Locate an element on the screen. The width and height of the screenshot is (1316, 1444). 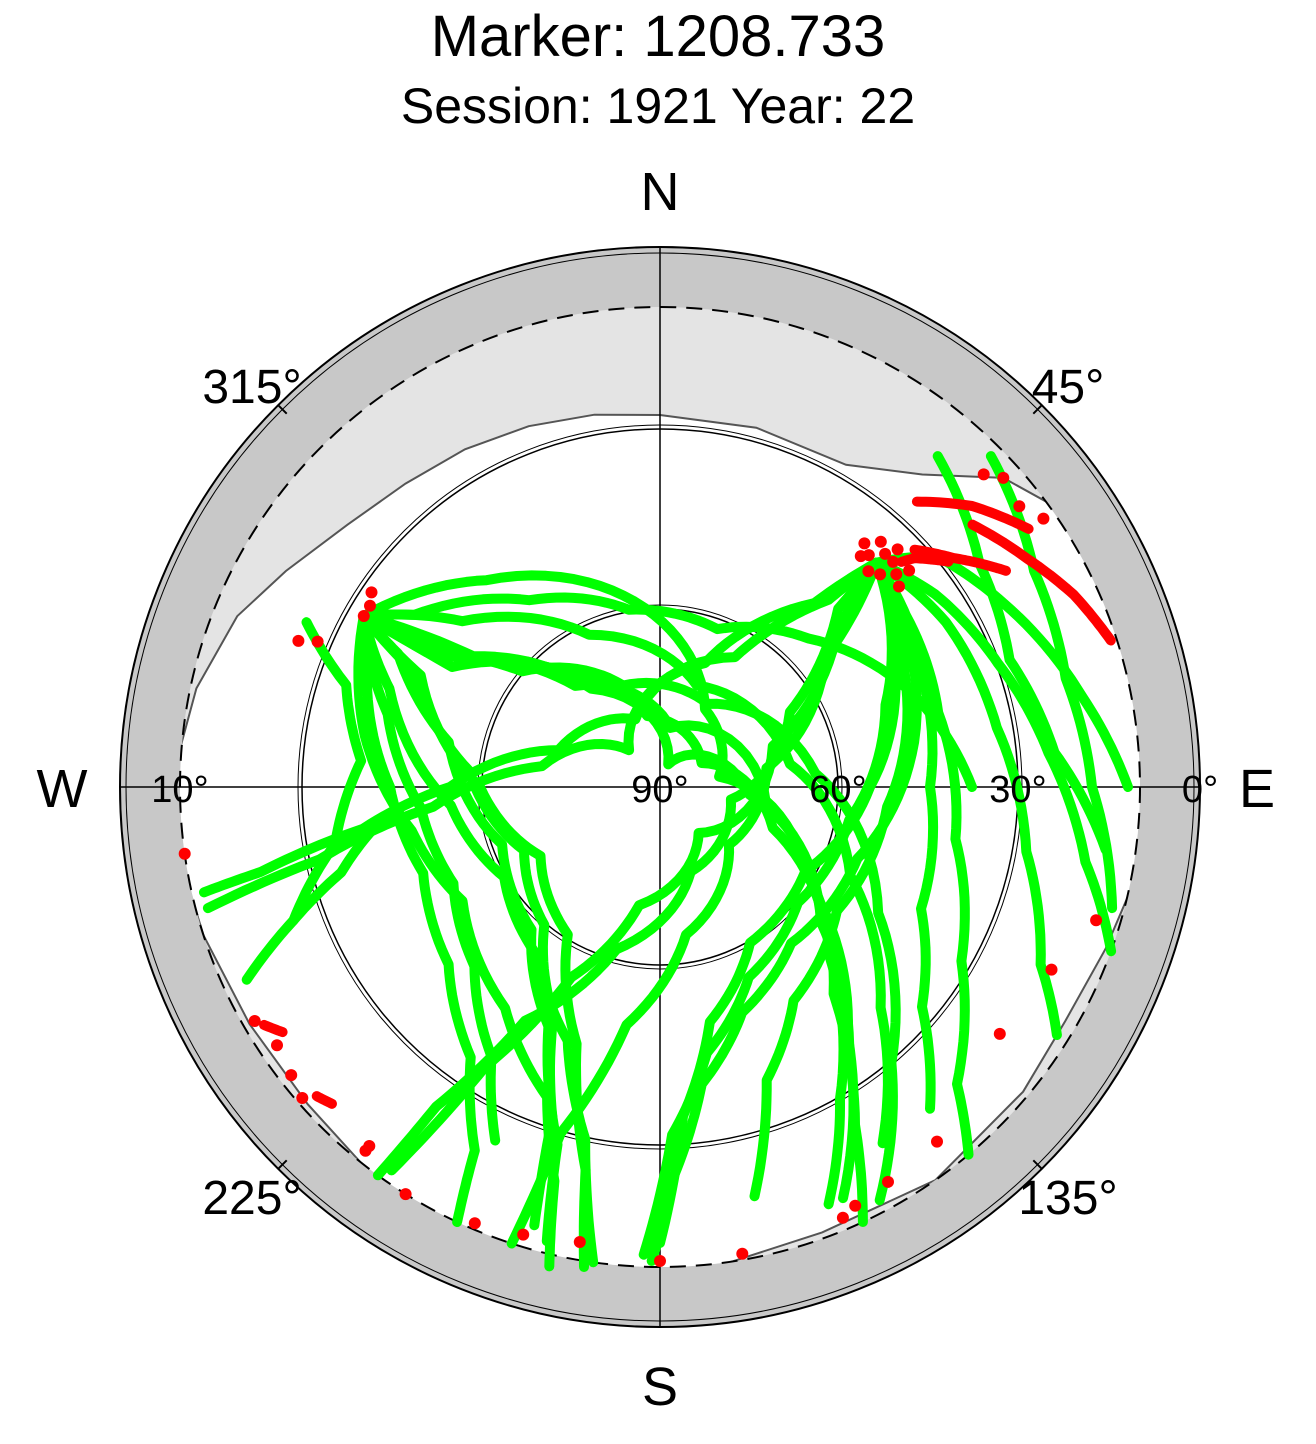
azimuth-label-225: 225° is located at coordinates (251, 1198).